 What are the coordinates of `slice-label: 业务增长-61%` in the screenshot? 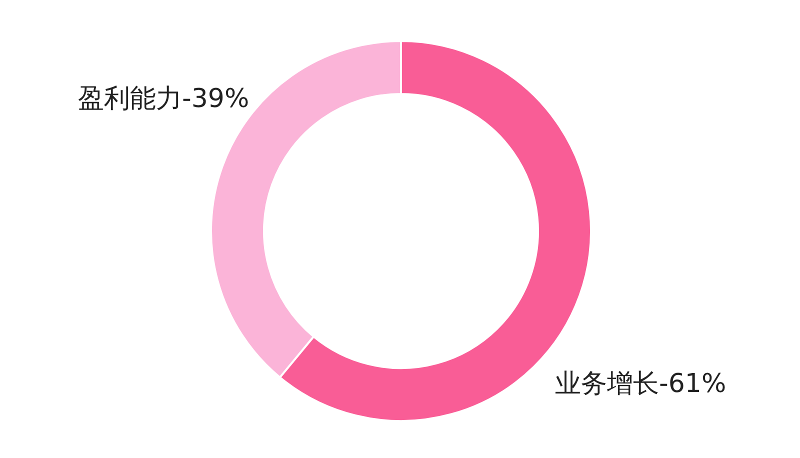 It's located at (640, 384).